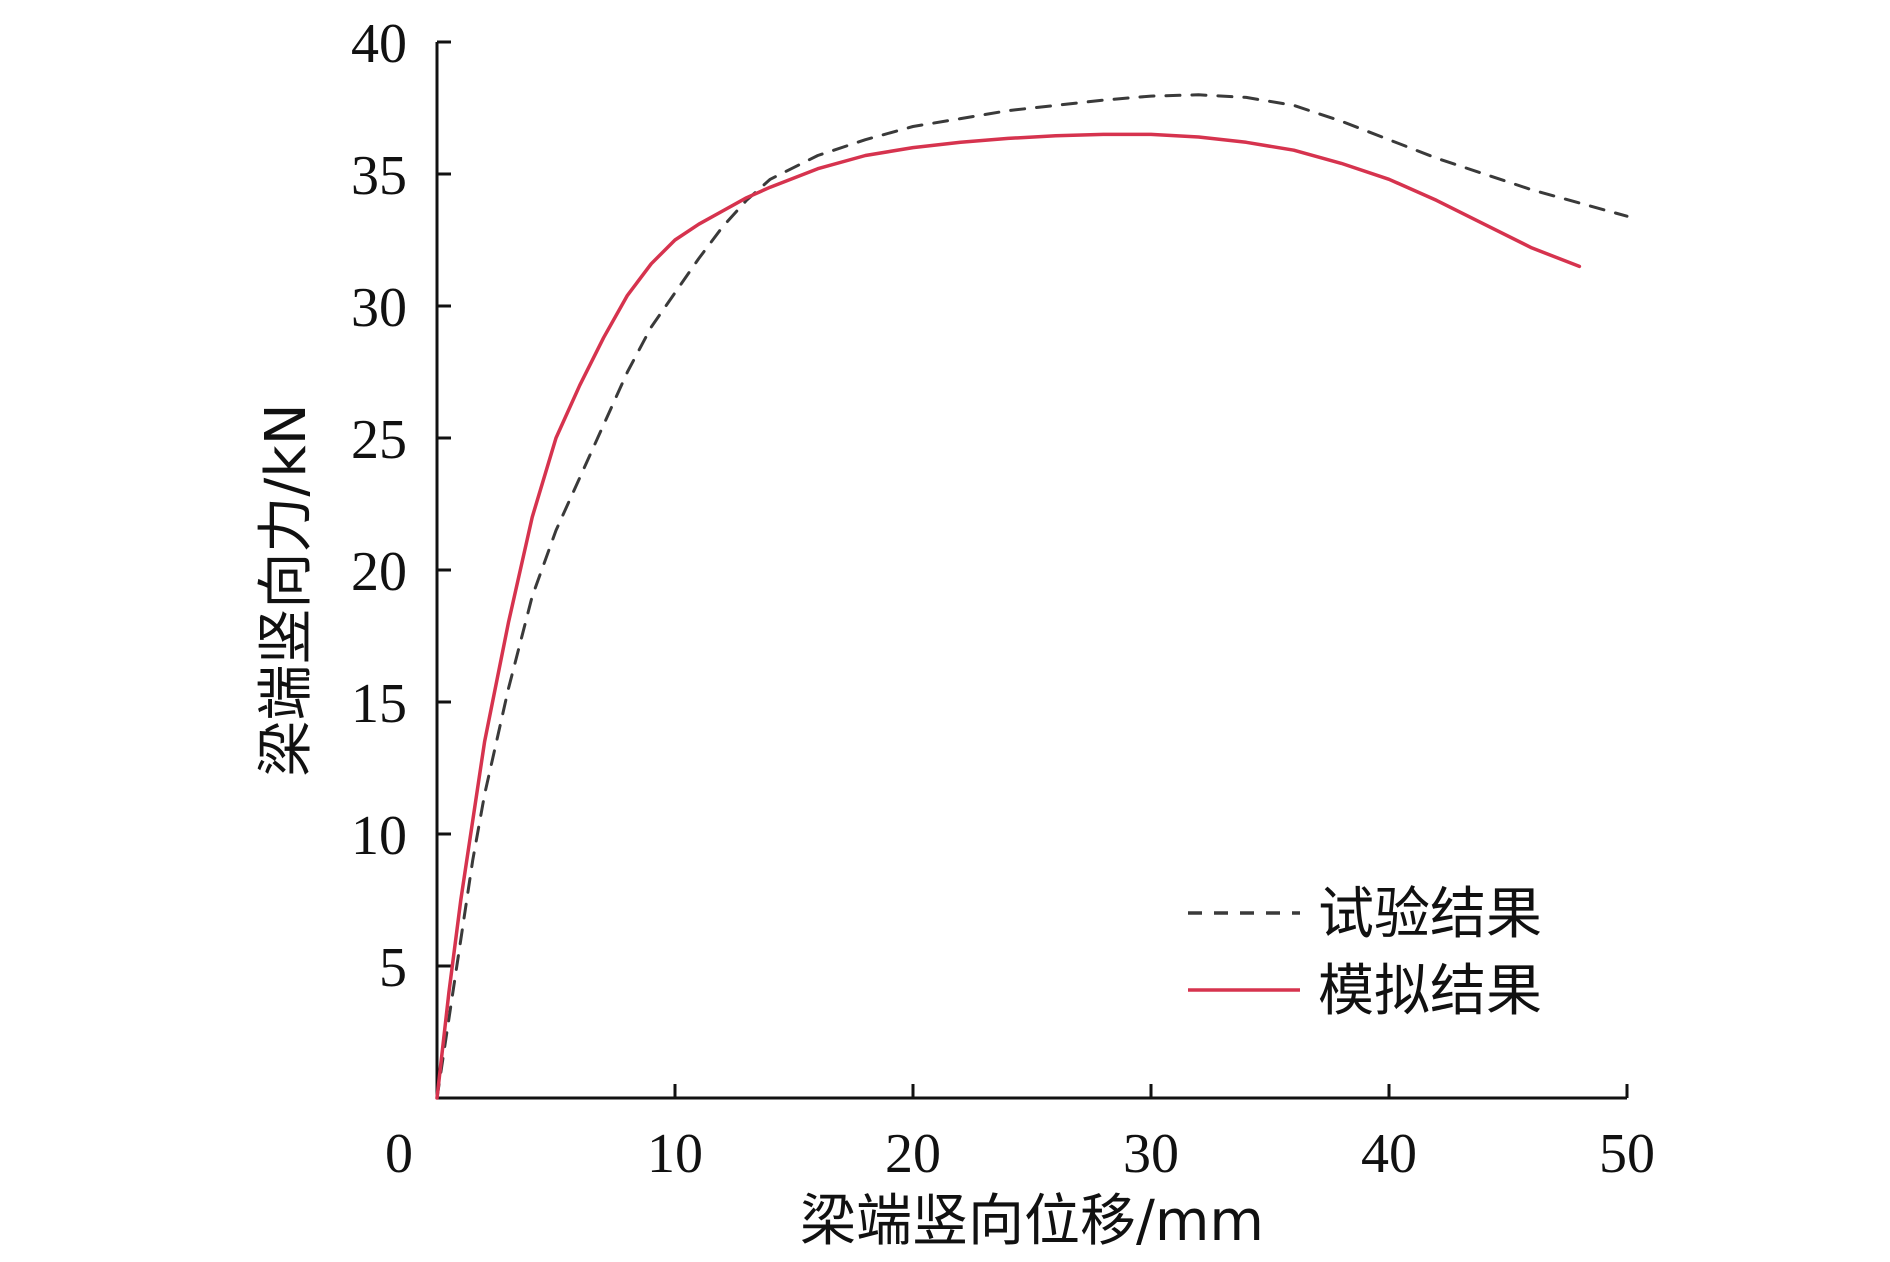 The height and width of the screenshot is (1262, 1890). What do you see at coordinates (675, 1154) in the screenshot?
I see `x-tick-label: 10` at bounding box center [675, 1154].